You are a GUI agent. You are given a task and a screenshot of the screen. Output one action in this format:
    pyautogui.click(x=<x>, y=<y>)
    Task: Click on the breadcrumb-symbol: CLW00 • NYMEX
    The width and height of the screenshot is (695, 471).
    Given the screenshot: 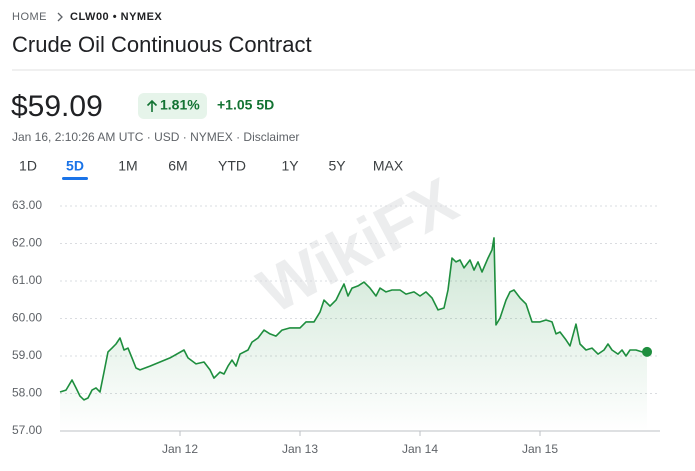 What is the action you would take?
    pyautogui.click(x=116, y=17)
    